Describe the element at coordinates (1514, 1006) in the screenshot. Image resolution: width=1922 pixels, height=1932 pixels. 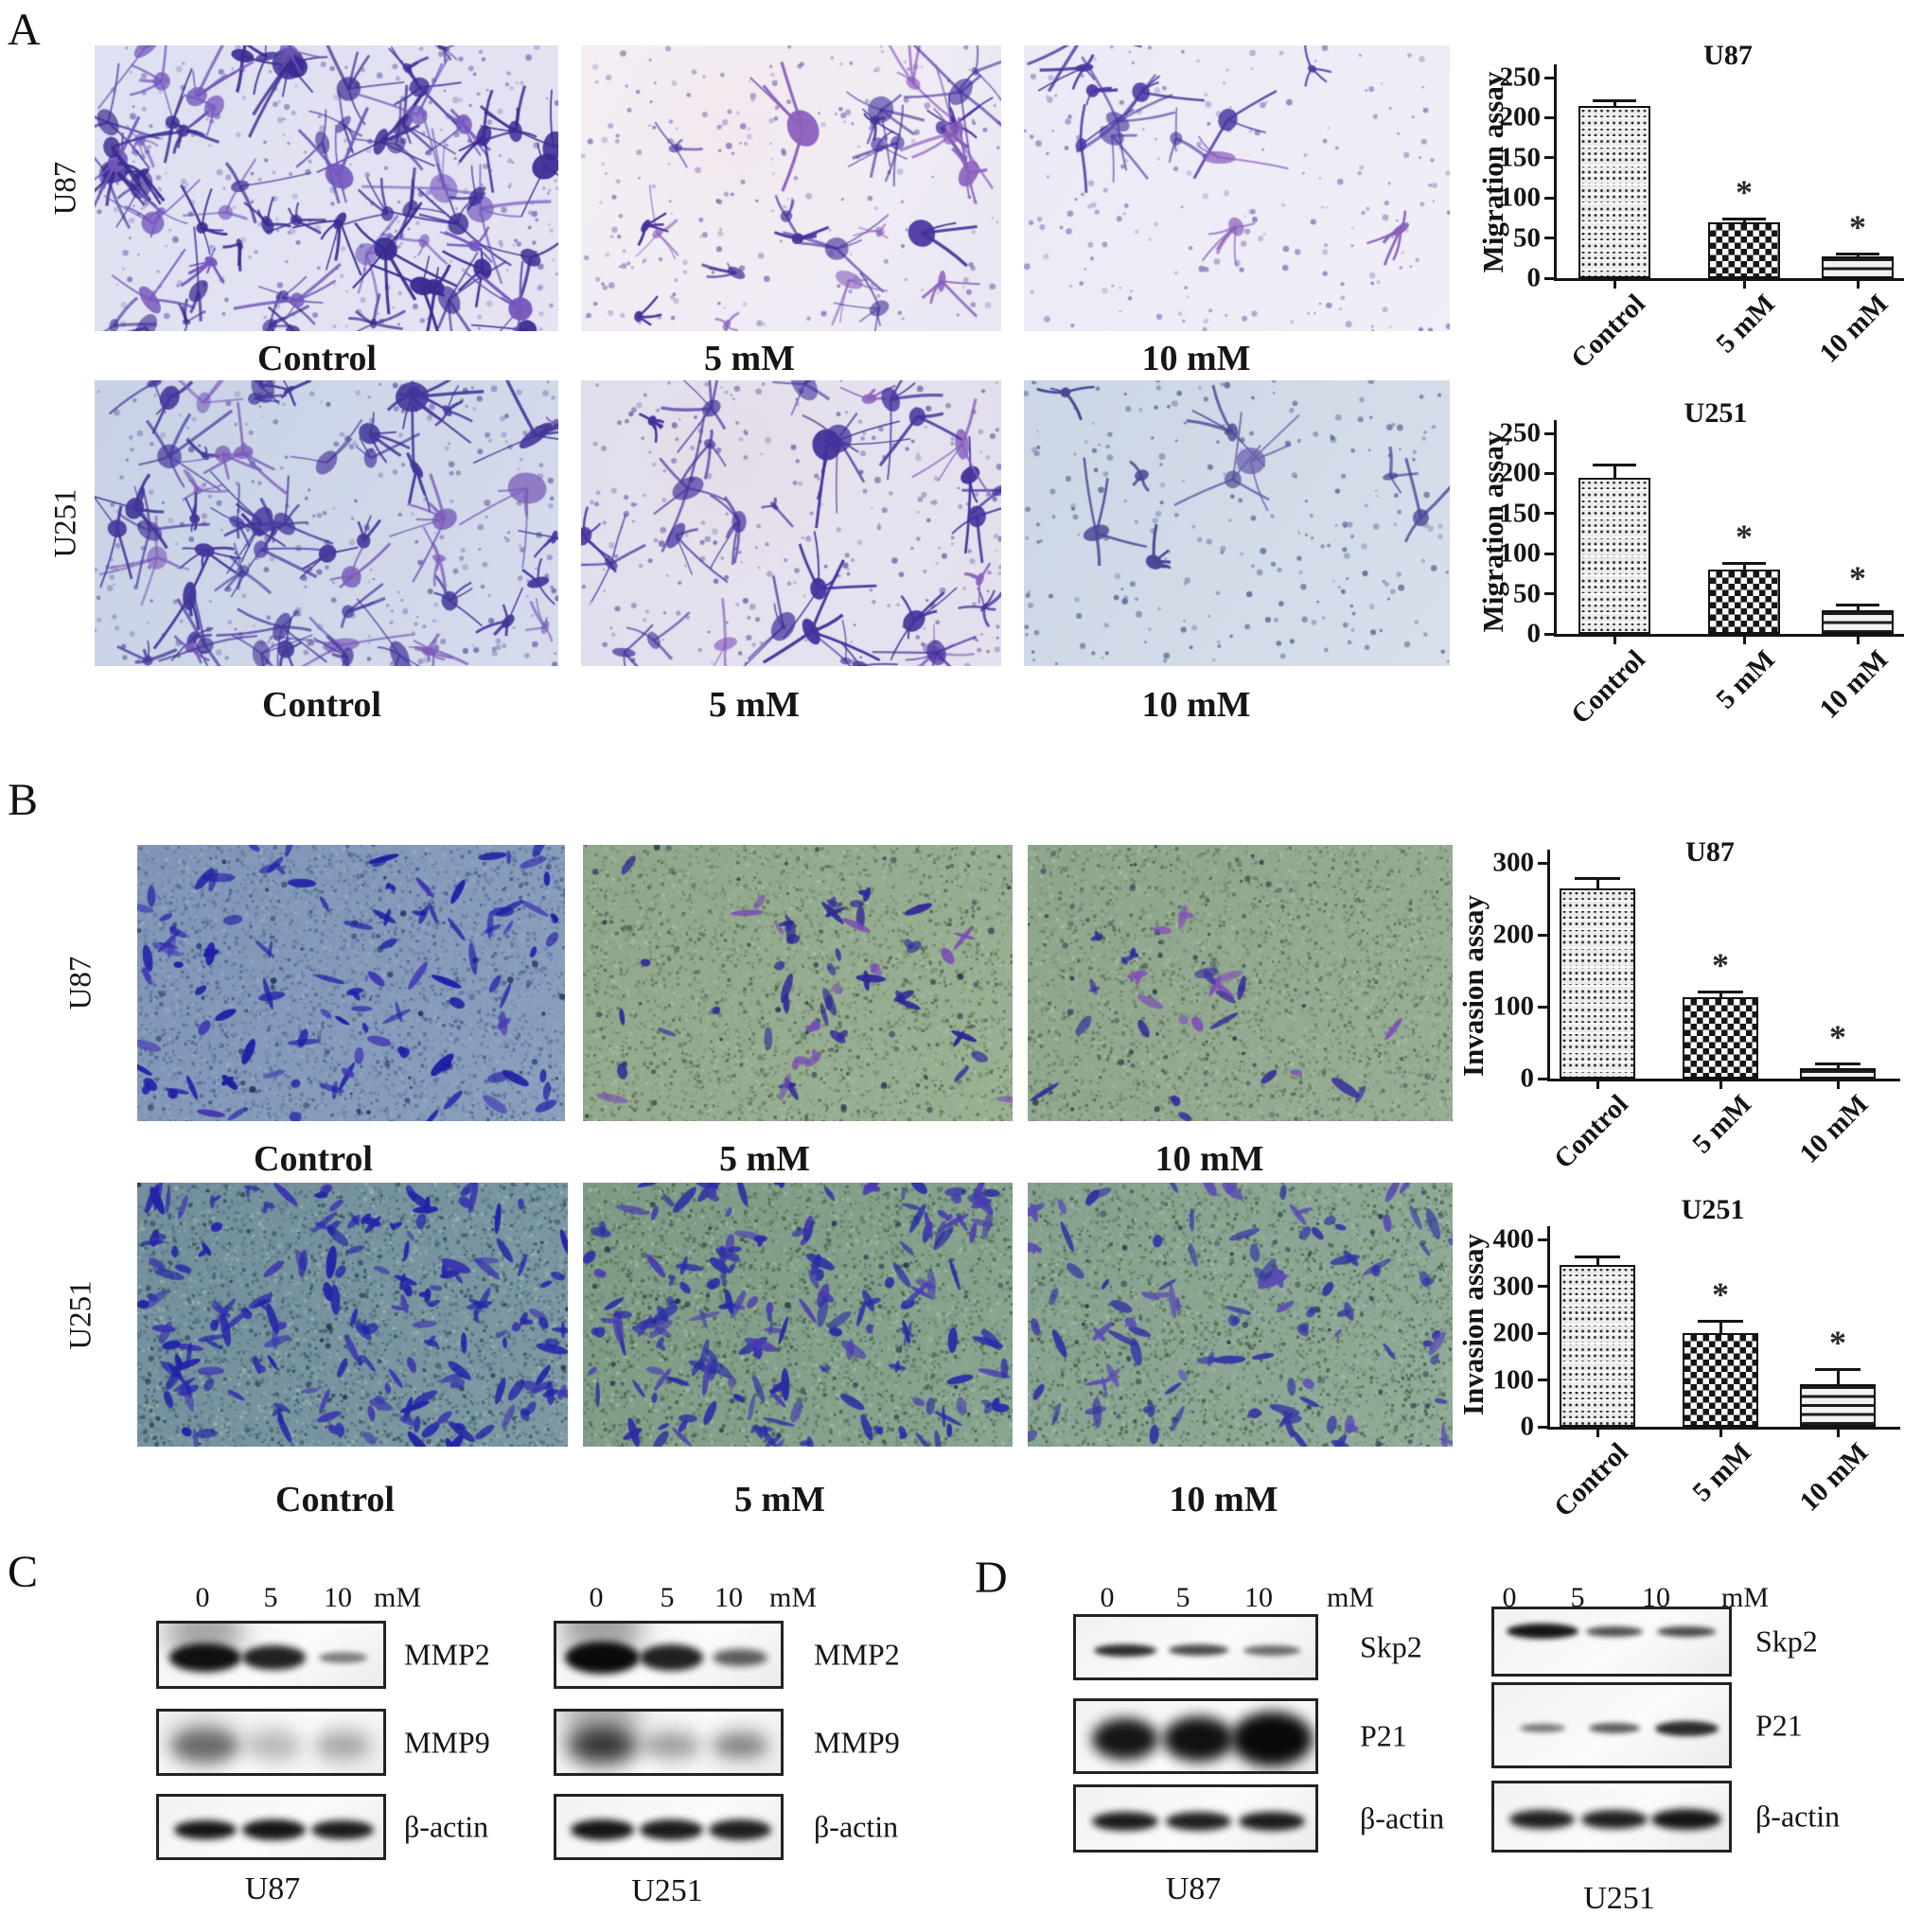
I see `y-tick-label: 100` at that location.